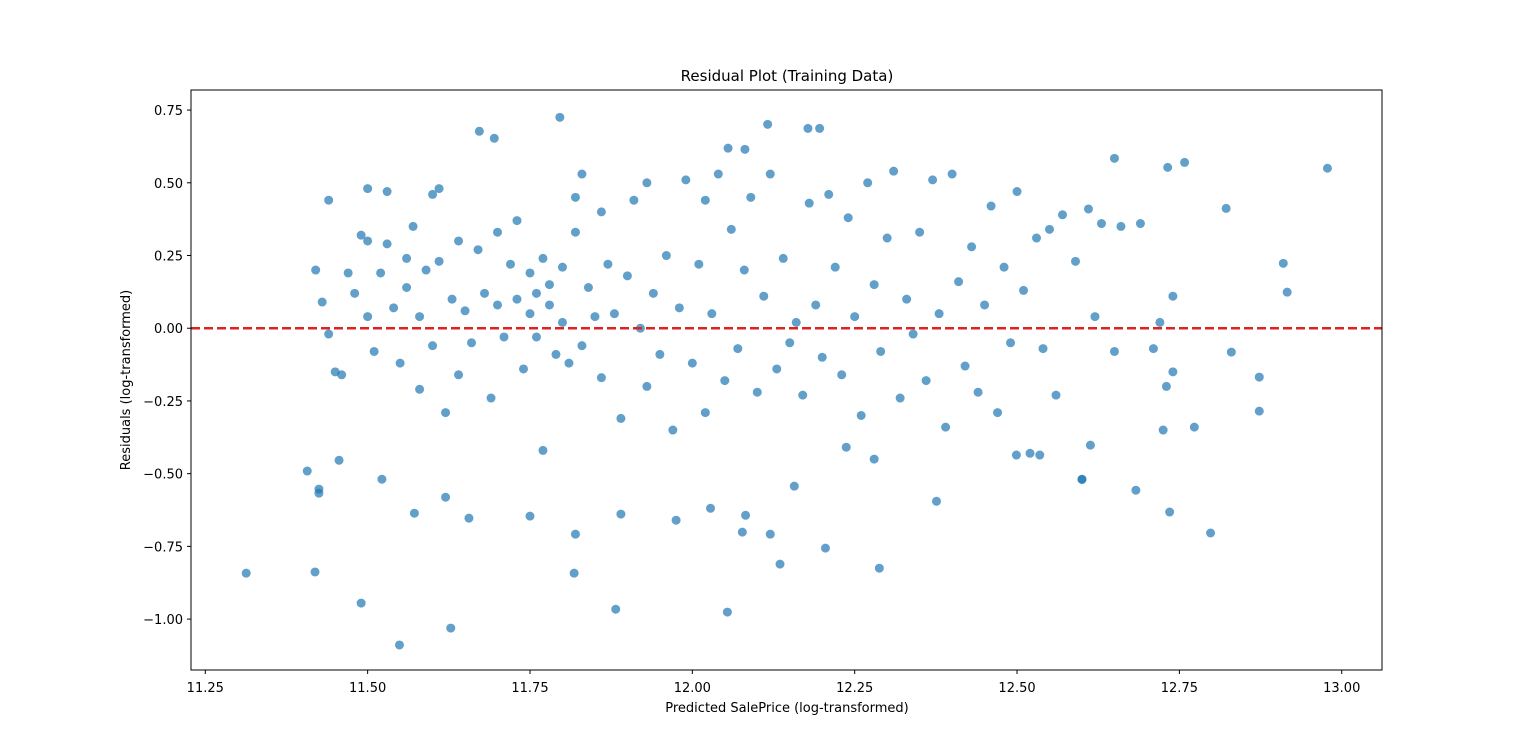 This screenshot has height=754, width=1536. I want to click on y-tick-label: −0.25, so click(163, 402).